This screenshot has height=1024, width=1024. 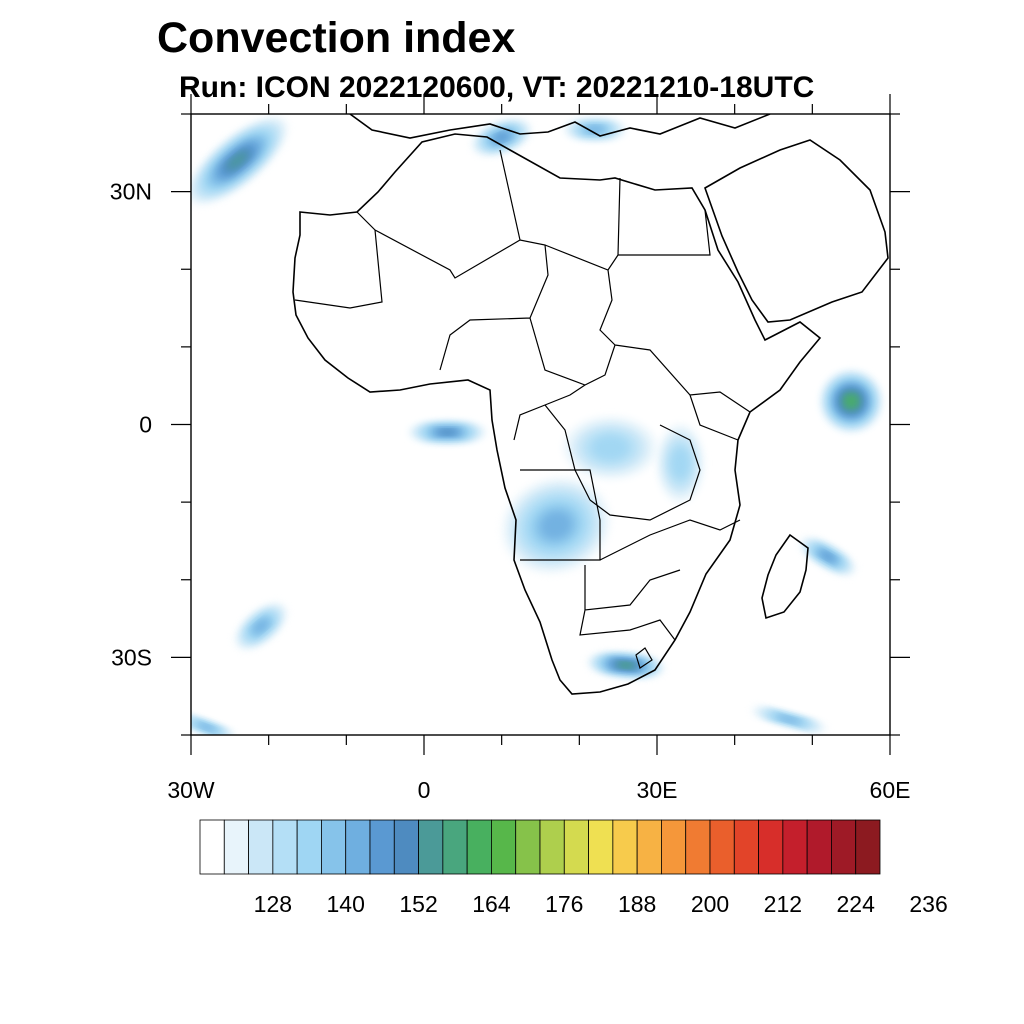 I want to click on field-south-atlantic-west, so click(x=261, y=626).